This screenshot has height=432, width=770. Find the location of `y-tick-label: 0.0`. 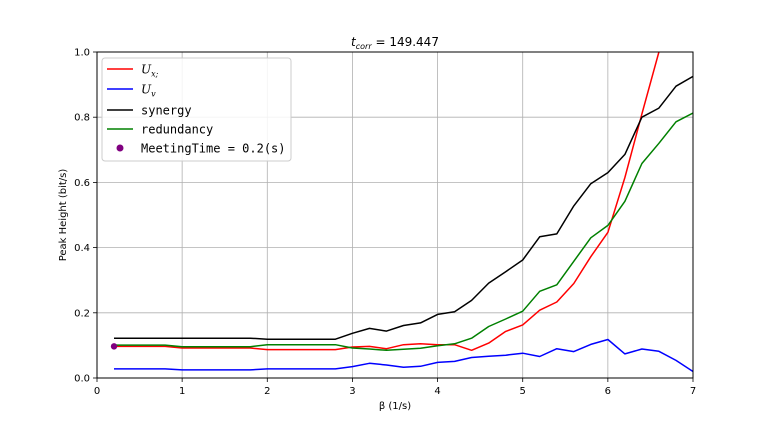

y-tick-label: 0.0 is located at coordinates (82, 379).